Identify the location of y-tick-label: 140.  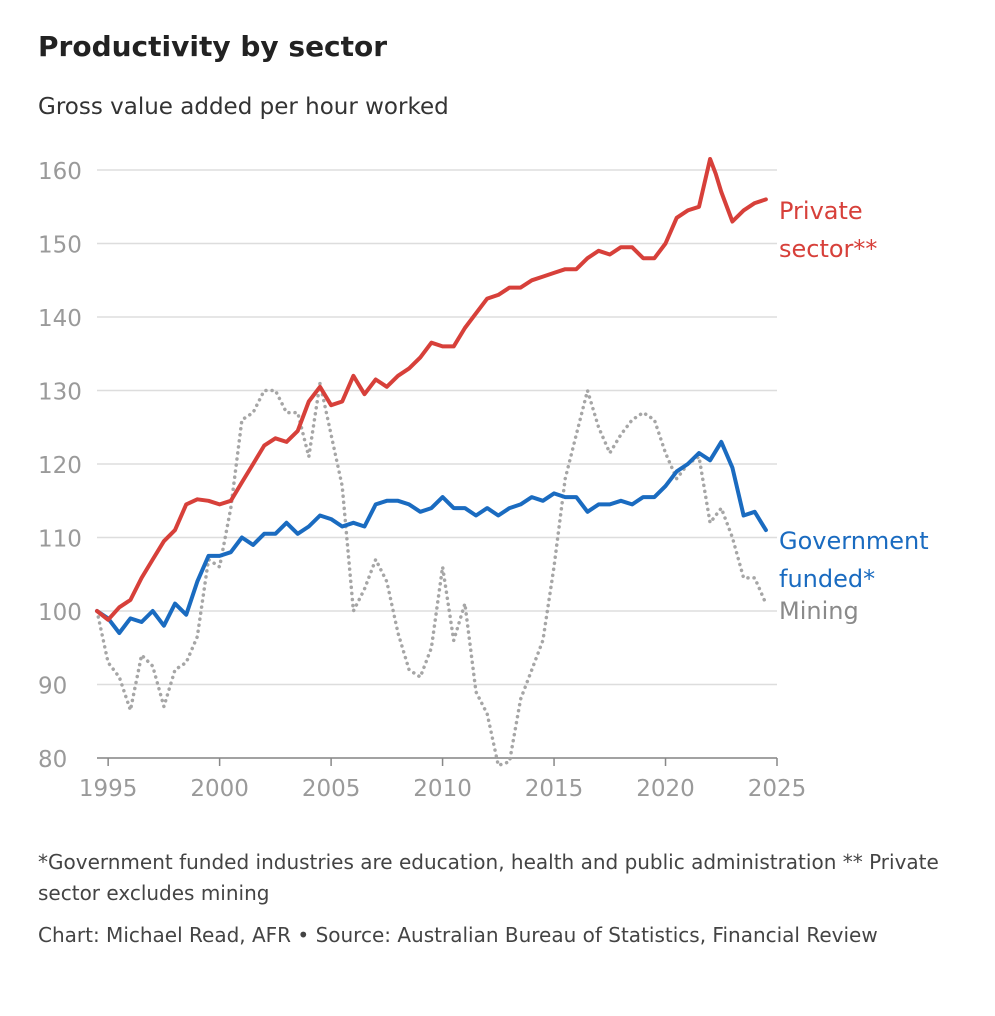
(60, 319).